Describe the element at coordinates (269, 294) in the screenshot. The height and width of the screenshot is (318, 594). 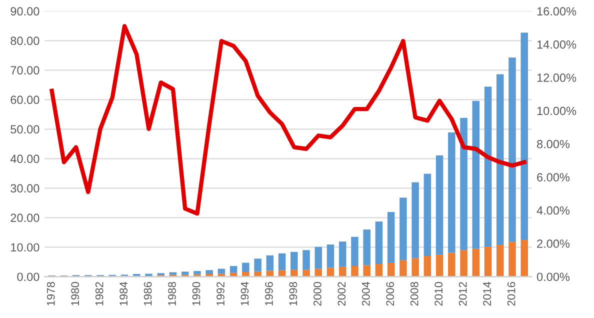
I see `x-tick-label: 1996` at that location.